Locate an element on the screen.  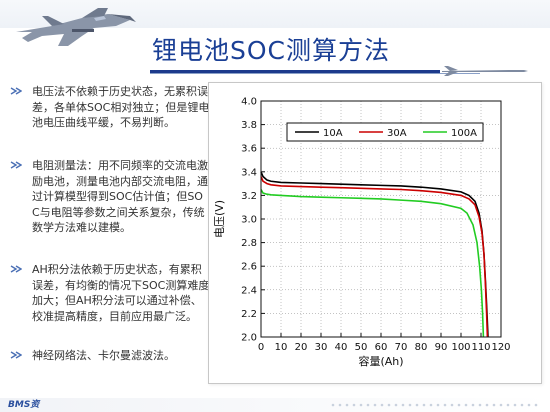
x-tick-label: 80 is located at coordinates (421, 347).